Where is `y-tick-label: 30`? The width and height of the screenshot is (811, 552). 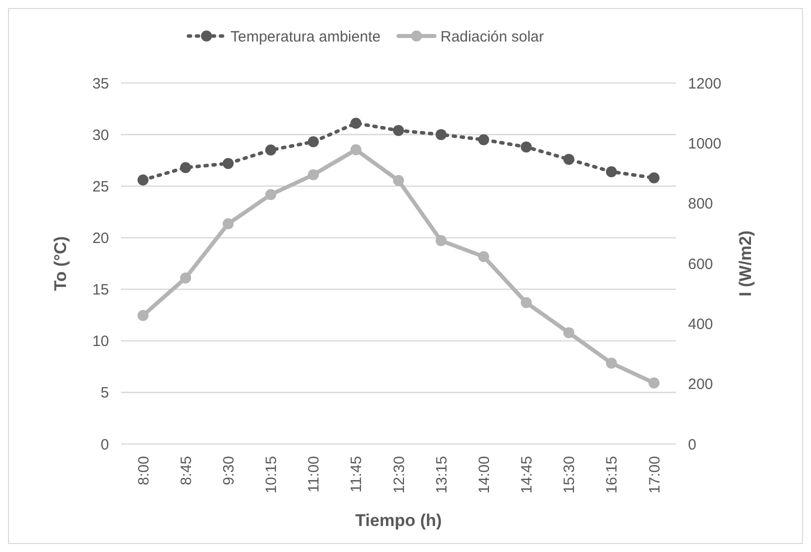 y-tick-label: 30 is located at coordinates (100, 135).